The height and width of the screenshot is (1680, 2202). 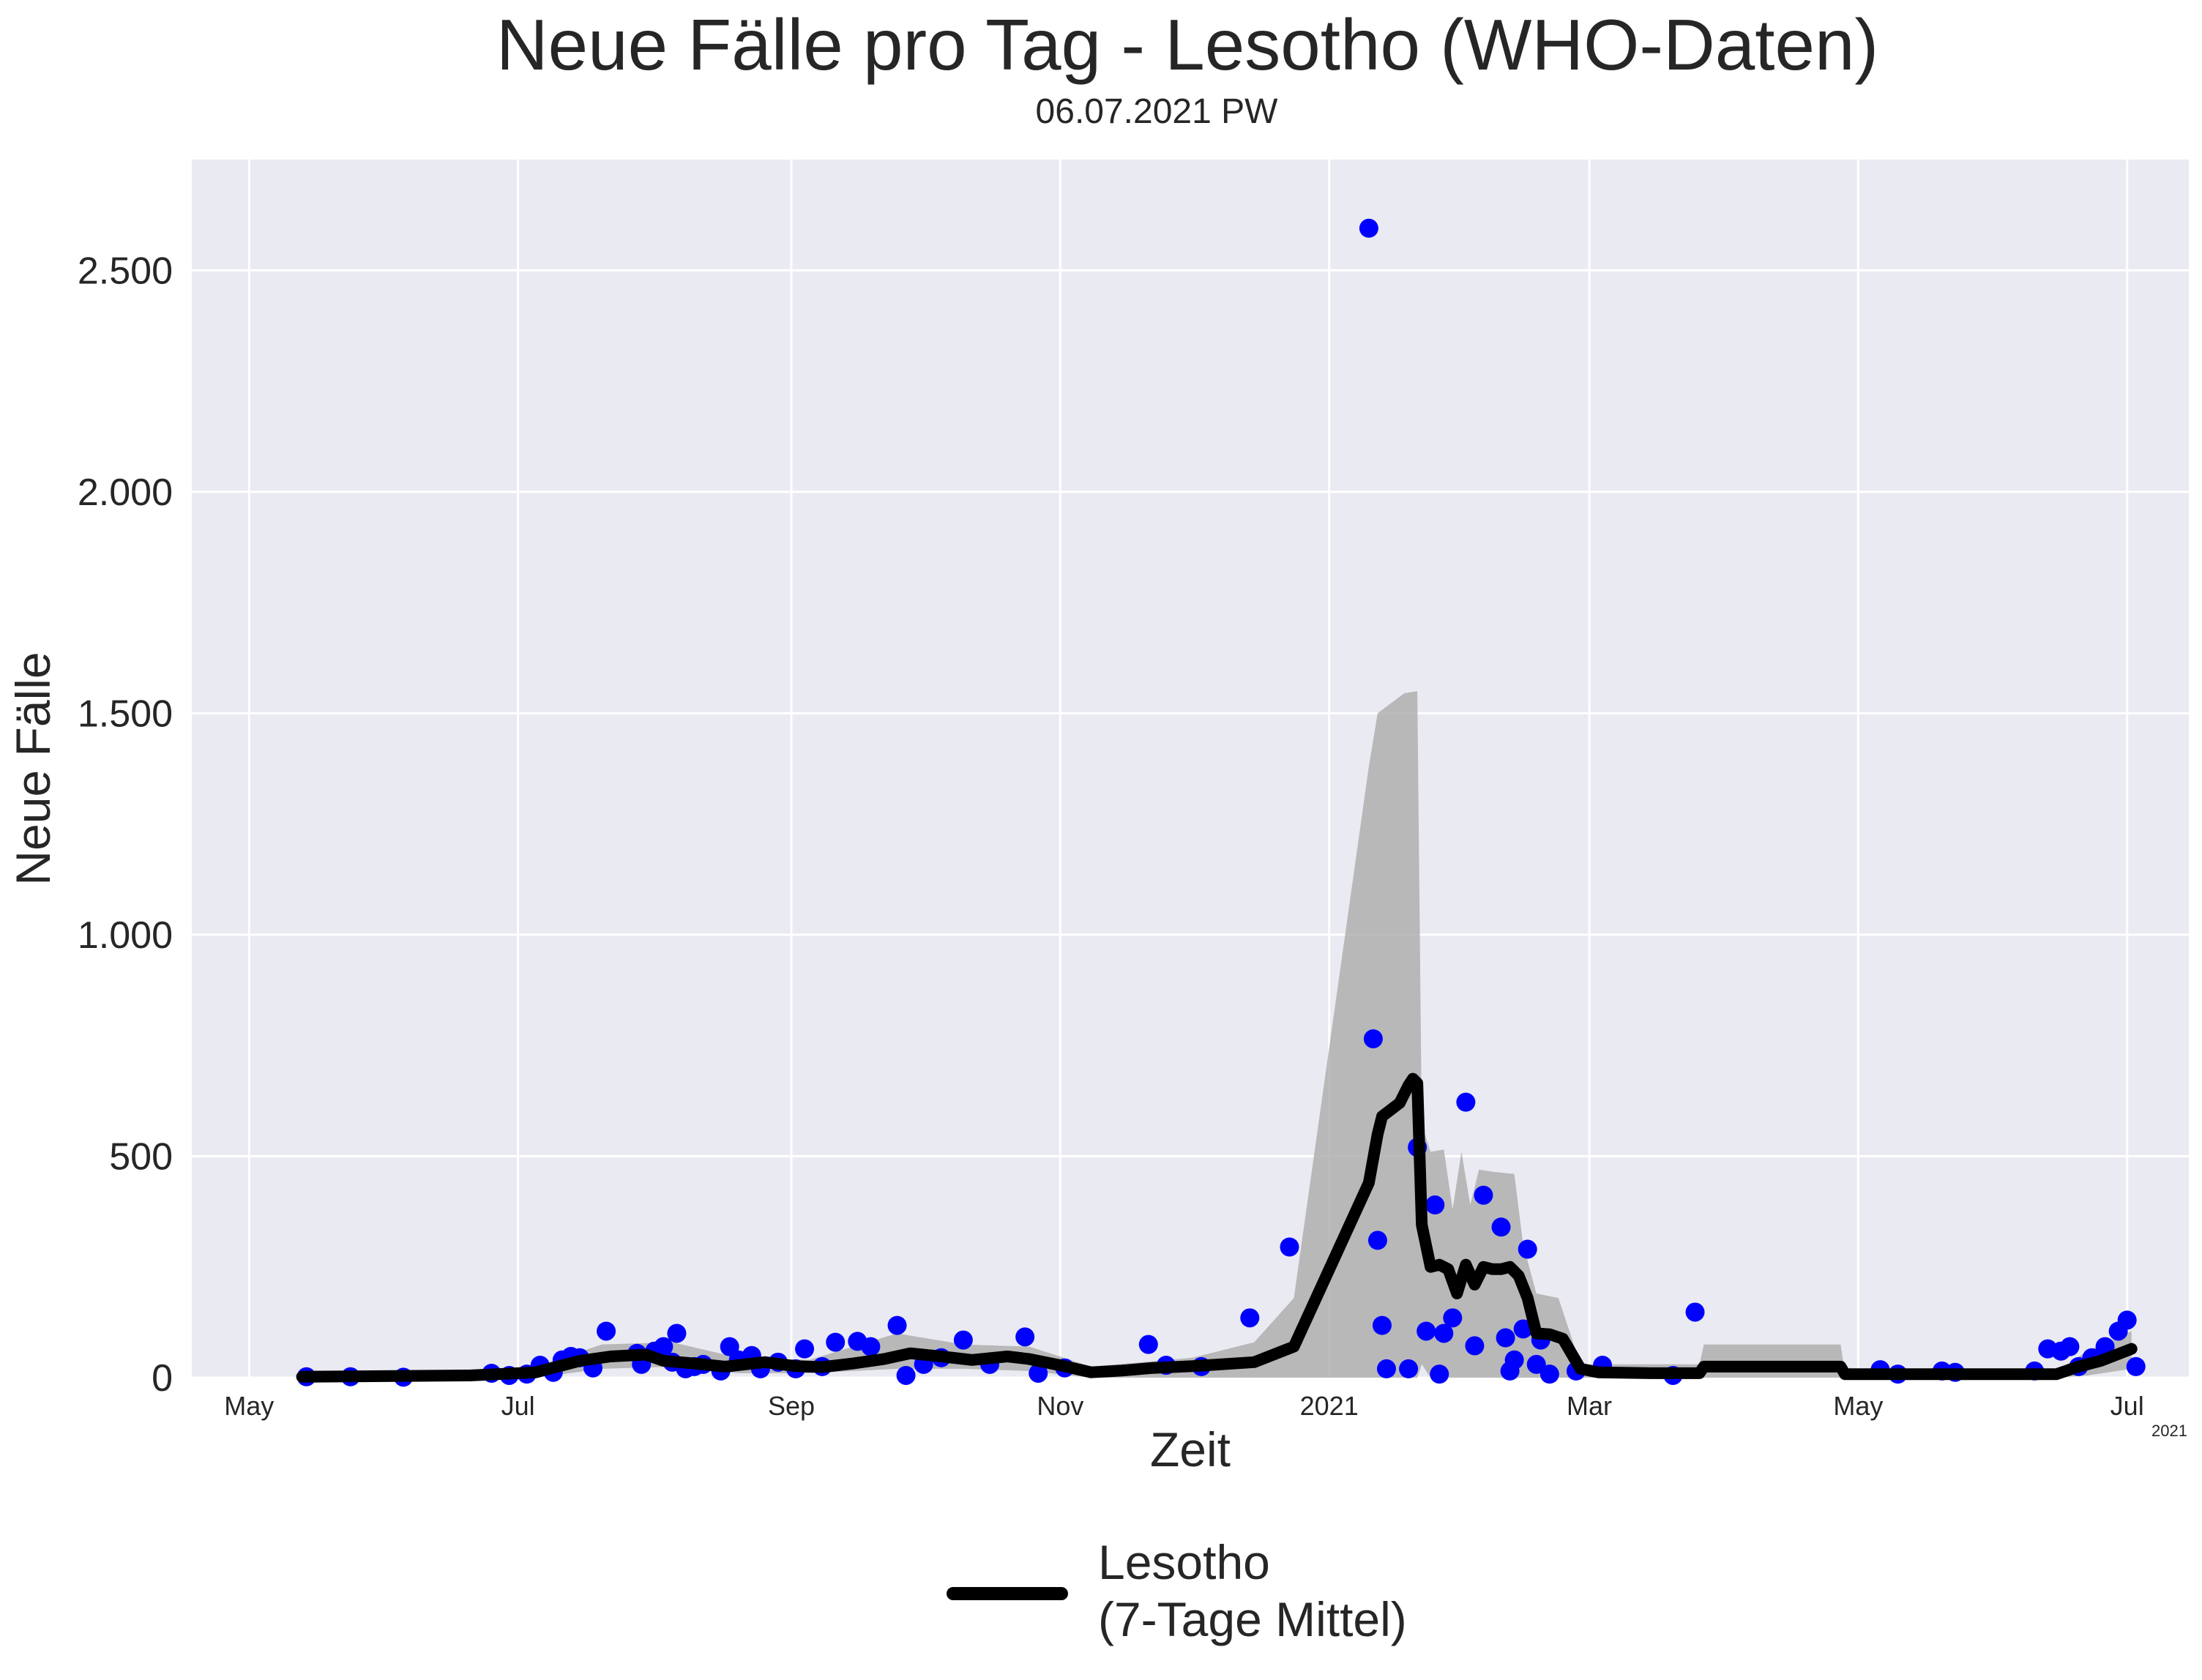 I want to click on y-axis-label: Neue Fälle, so click(x=33, y=768).